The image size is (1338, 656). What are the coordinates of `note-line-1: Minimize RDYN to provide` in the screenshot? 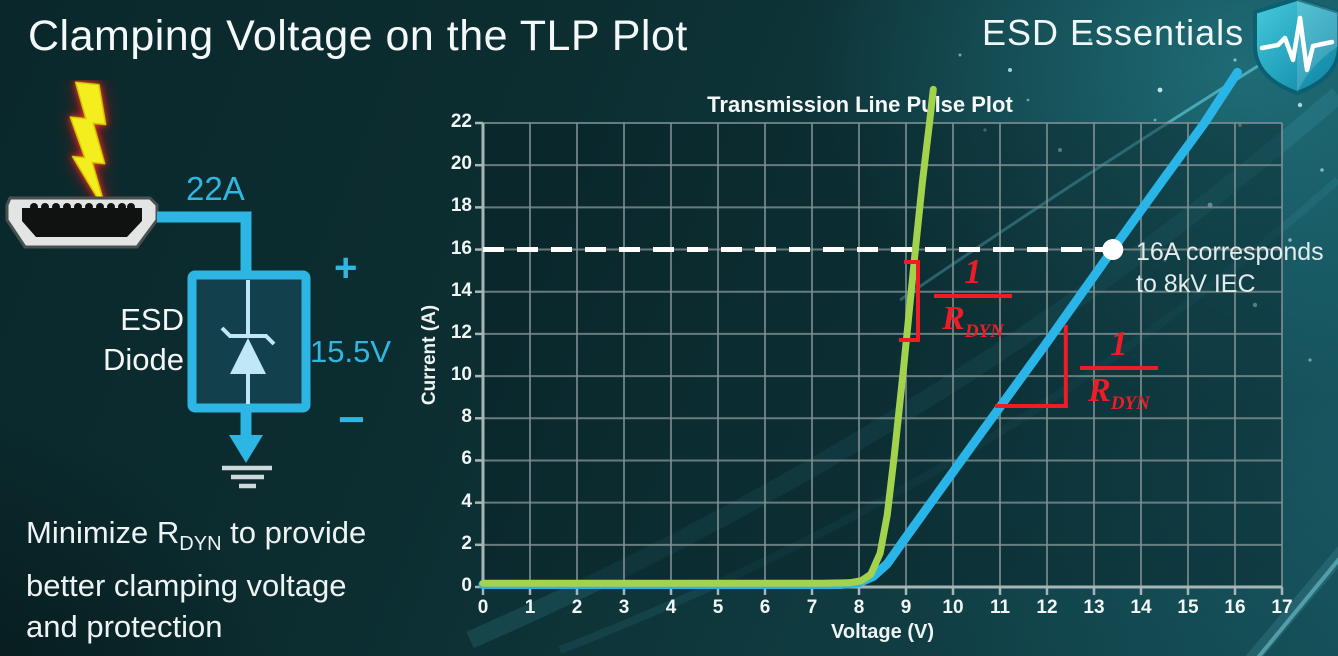 It's located at (196, 535).